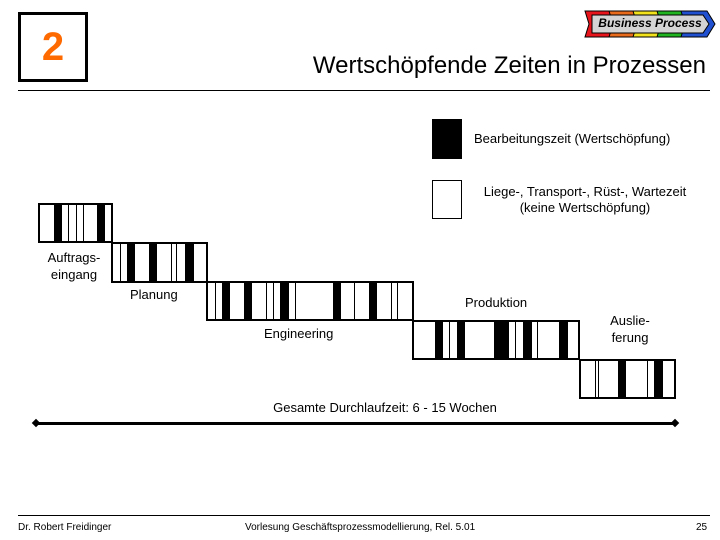 The height and width of the screenshot is (540, 720). What do you see at coordinates (364, 515) in the screenshot?
I see `footer-divider` at bounding box center [364, 515].